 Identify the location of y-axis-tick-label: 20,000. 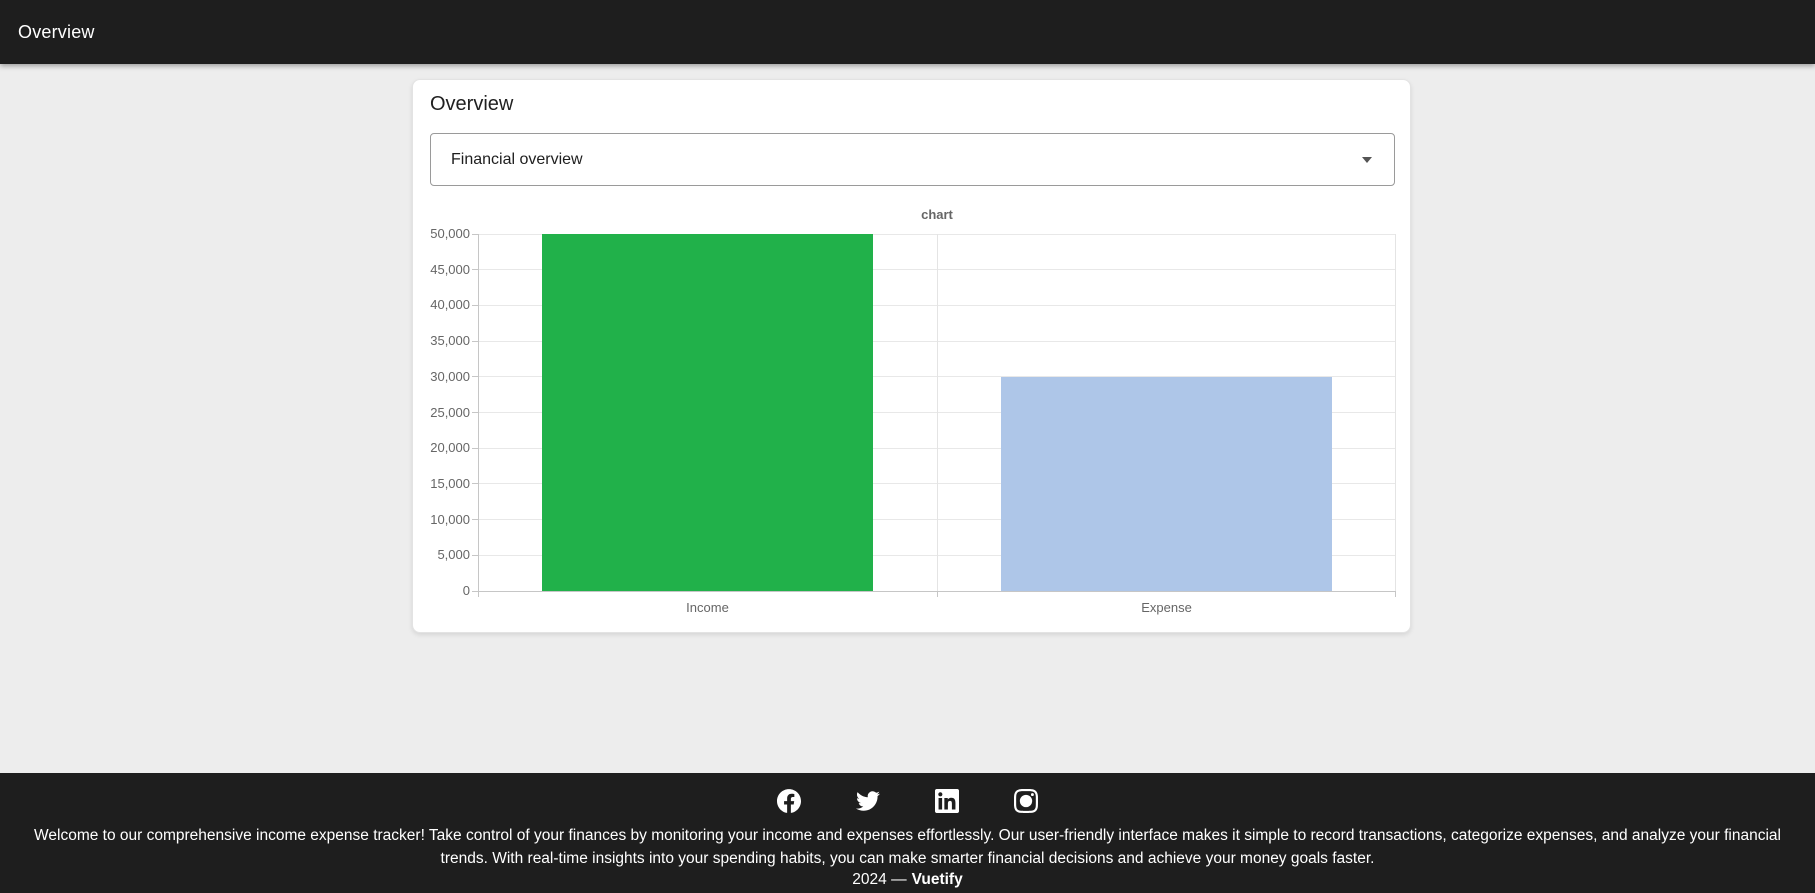
(450, 448).